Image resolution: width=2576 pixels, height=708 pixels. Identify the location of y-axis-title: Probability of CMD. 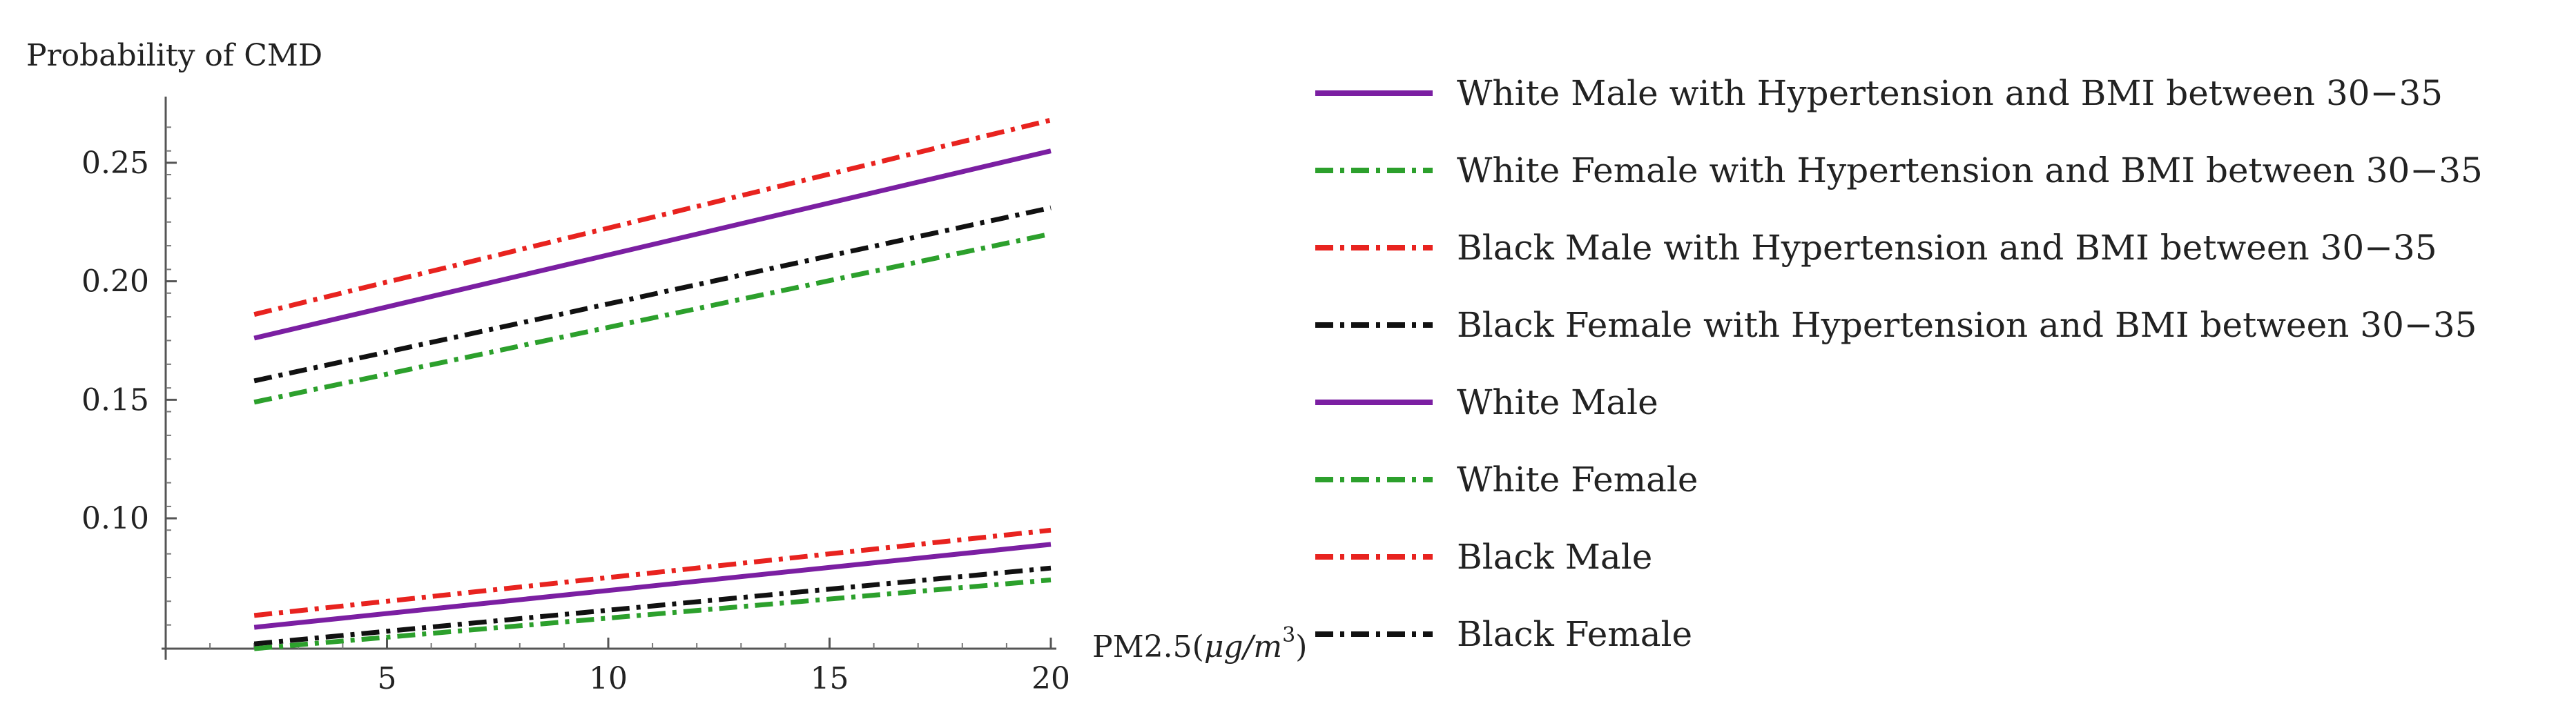
(174, 55).